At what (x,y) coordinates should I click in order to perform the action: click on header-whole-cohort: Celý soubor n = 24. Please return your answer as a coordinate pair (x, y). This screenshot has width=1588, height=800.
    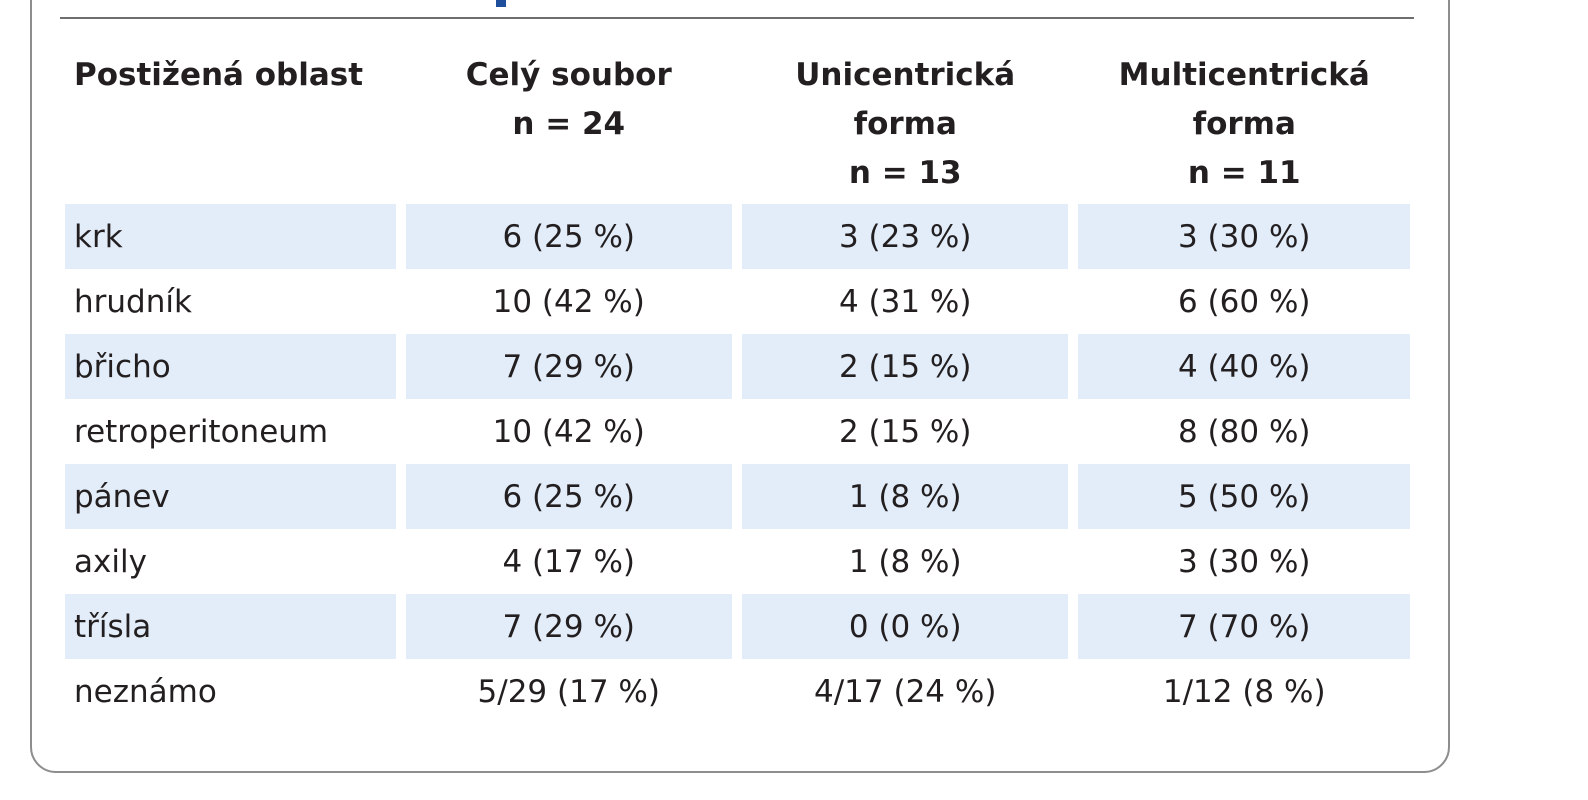
    Looking at the image, I should click on (569, 124).